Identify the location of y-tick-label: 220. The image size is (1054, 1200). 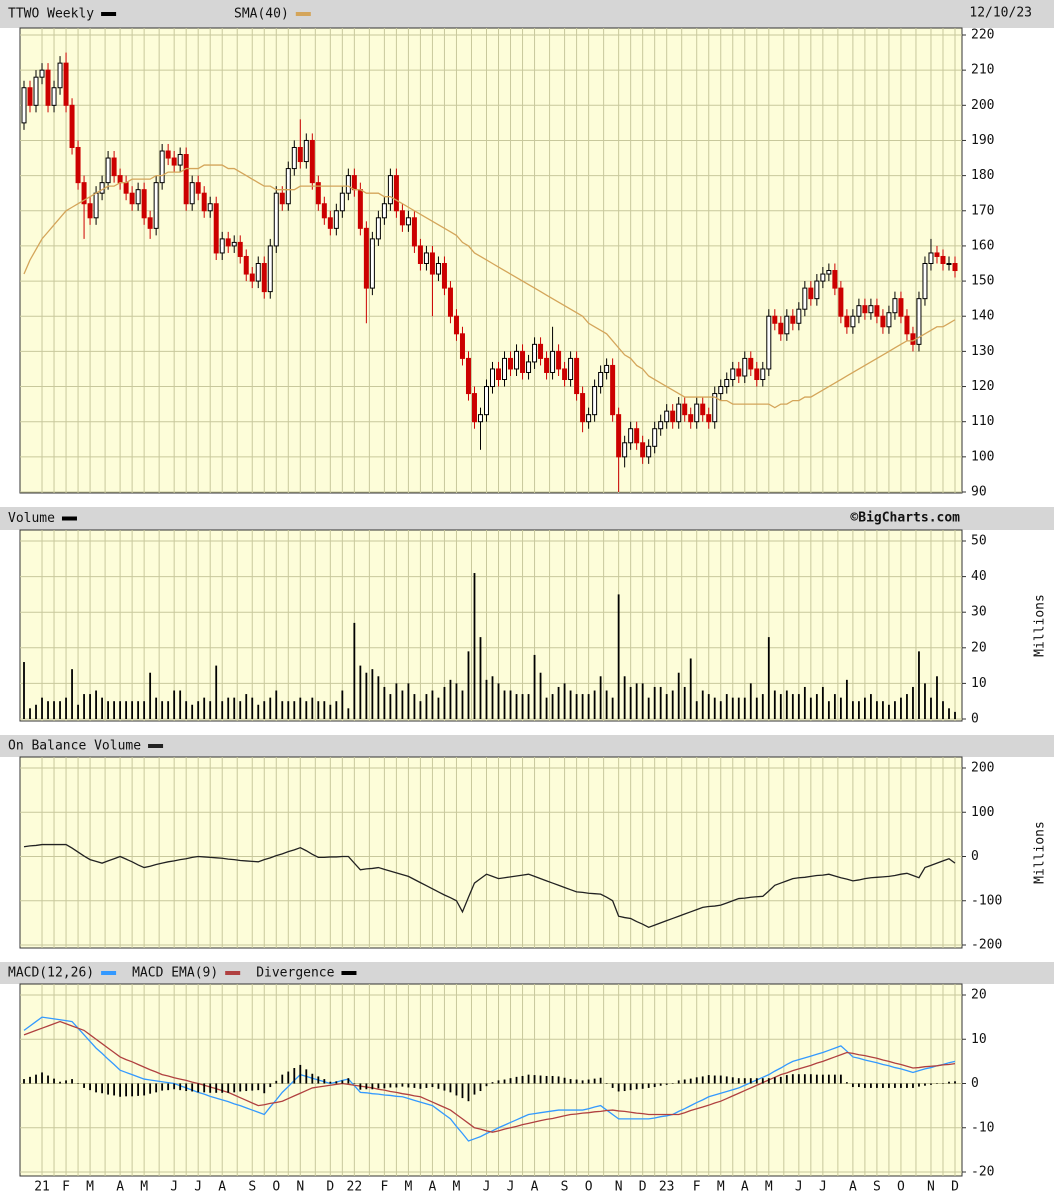
(982, 35).